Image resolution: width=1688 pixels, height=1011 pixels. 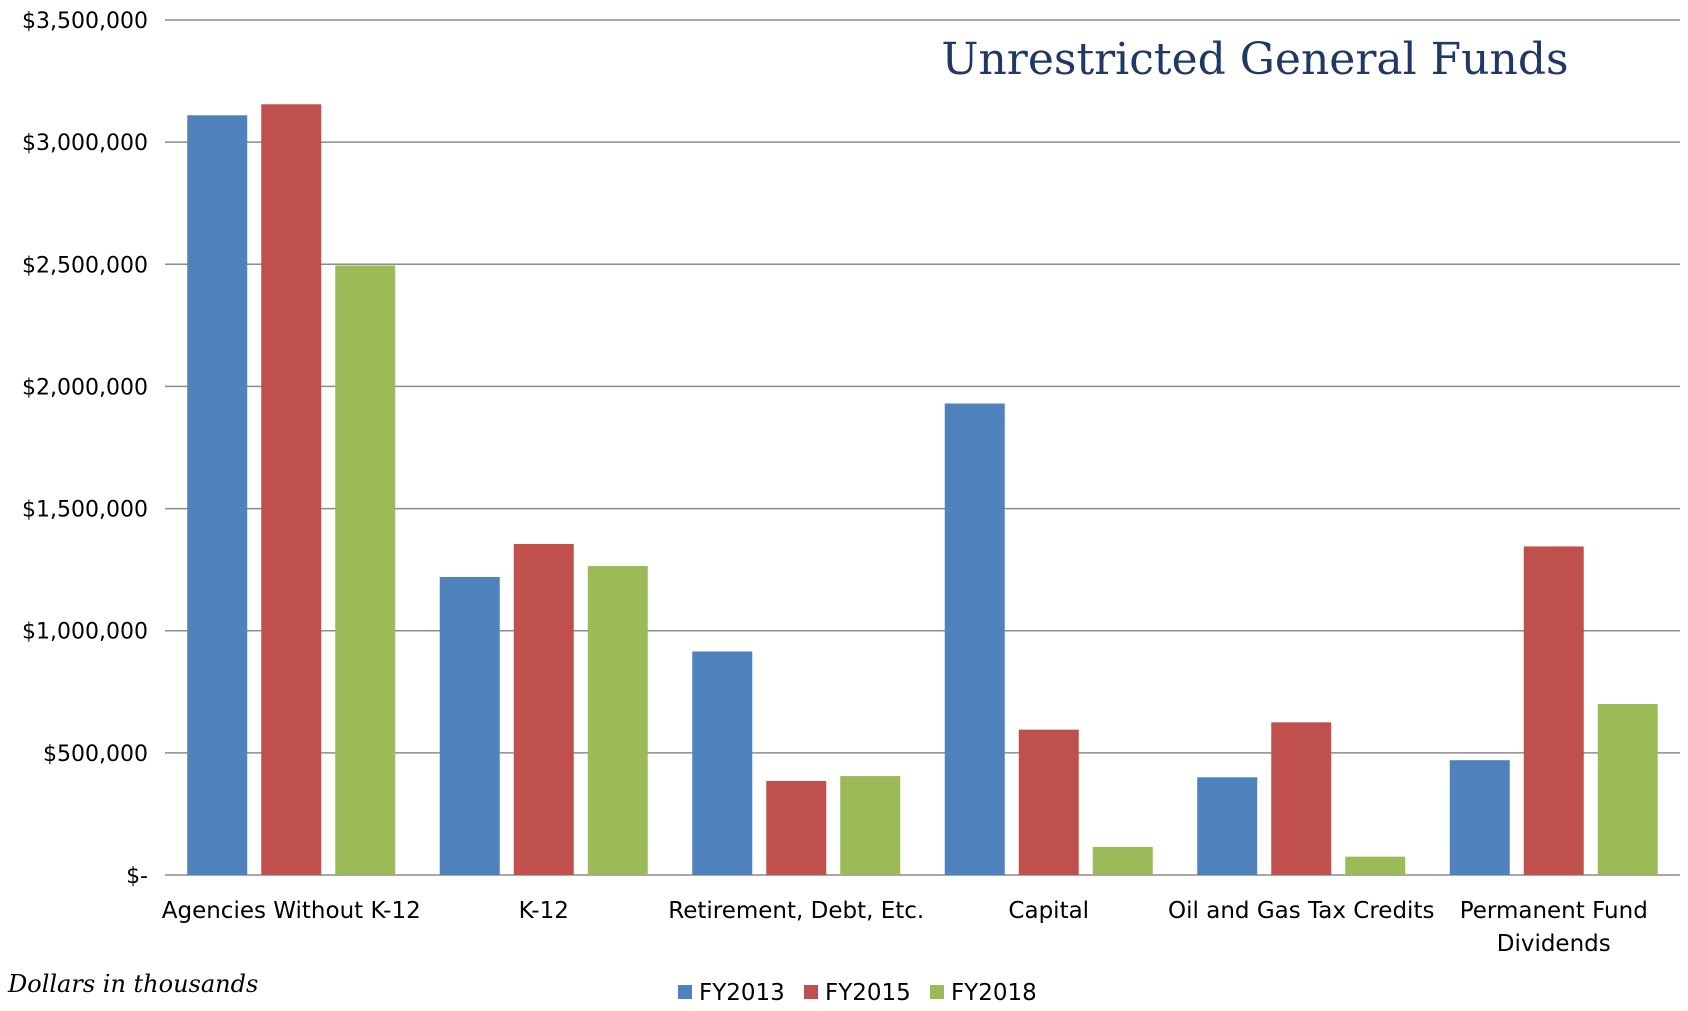 What do you see at coordinates (95, 754) in the screenshot?
I see `y-tick-label-1: $500,000` at bounding box center [95, 754].